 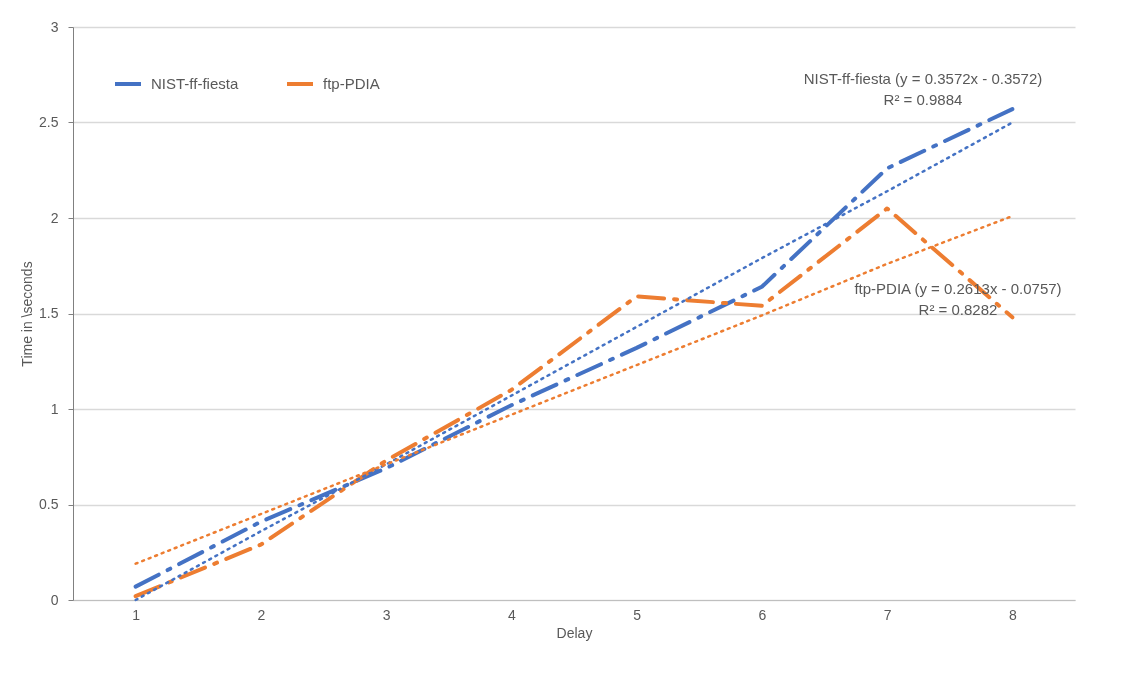 I want to click on y-tick-label: 2, so click(x=54, y=217).